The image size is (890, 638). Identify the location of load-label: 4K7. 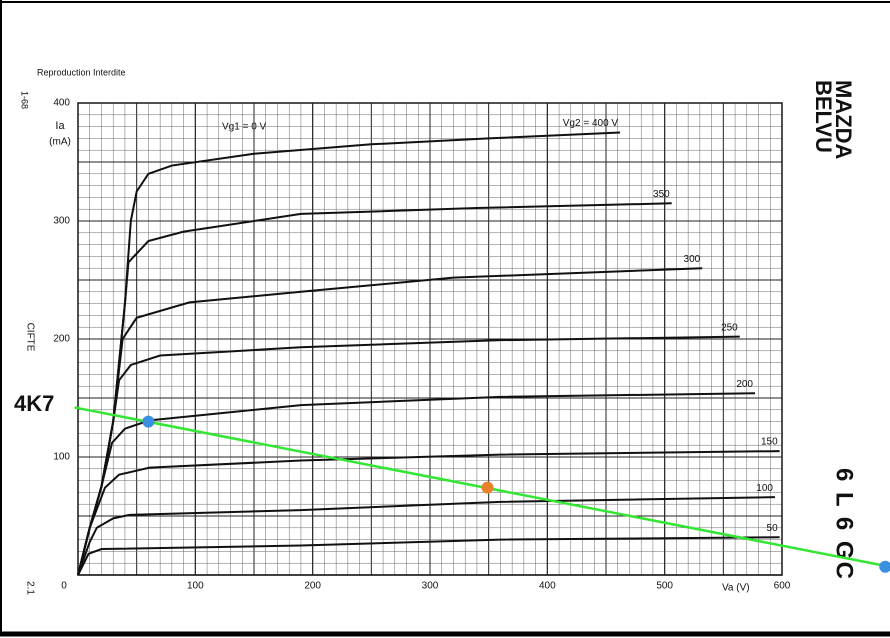
(34, 403).